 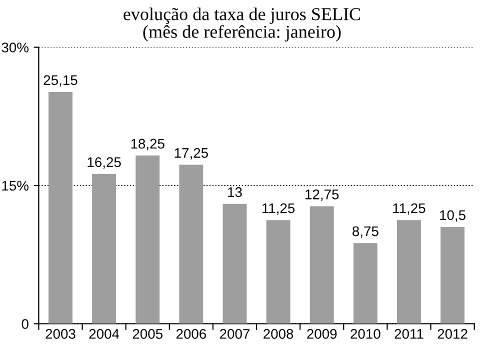 I want to click on chart-subtitle: (mês de referência: janeiro), so click(x=242, y=33).